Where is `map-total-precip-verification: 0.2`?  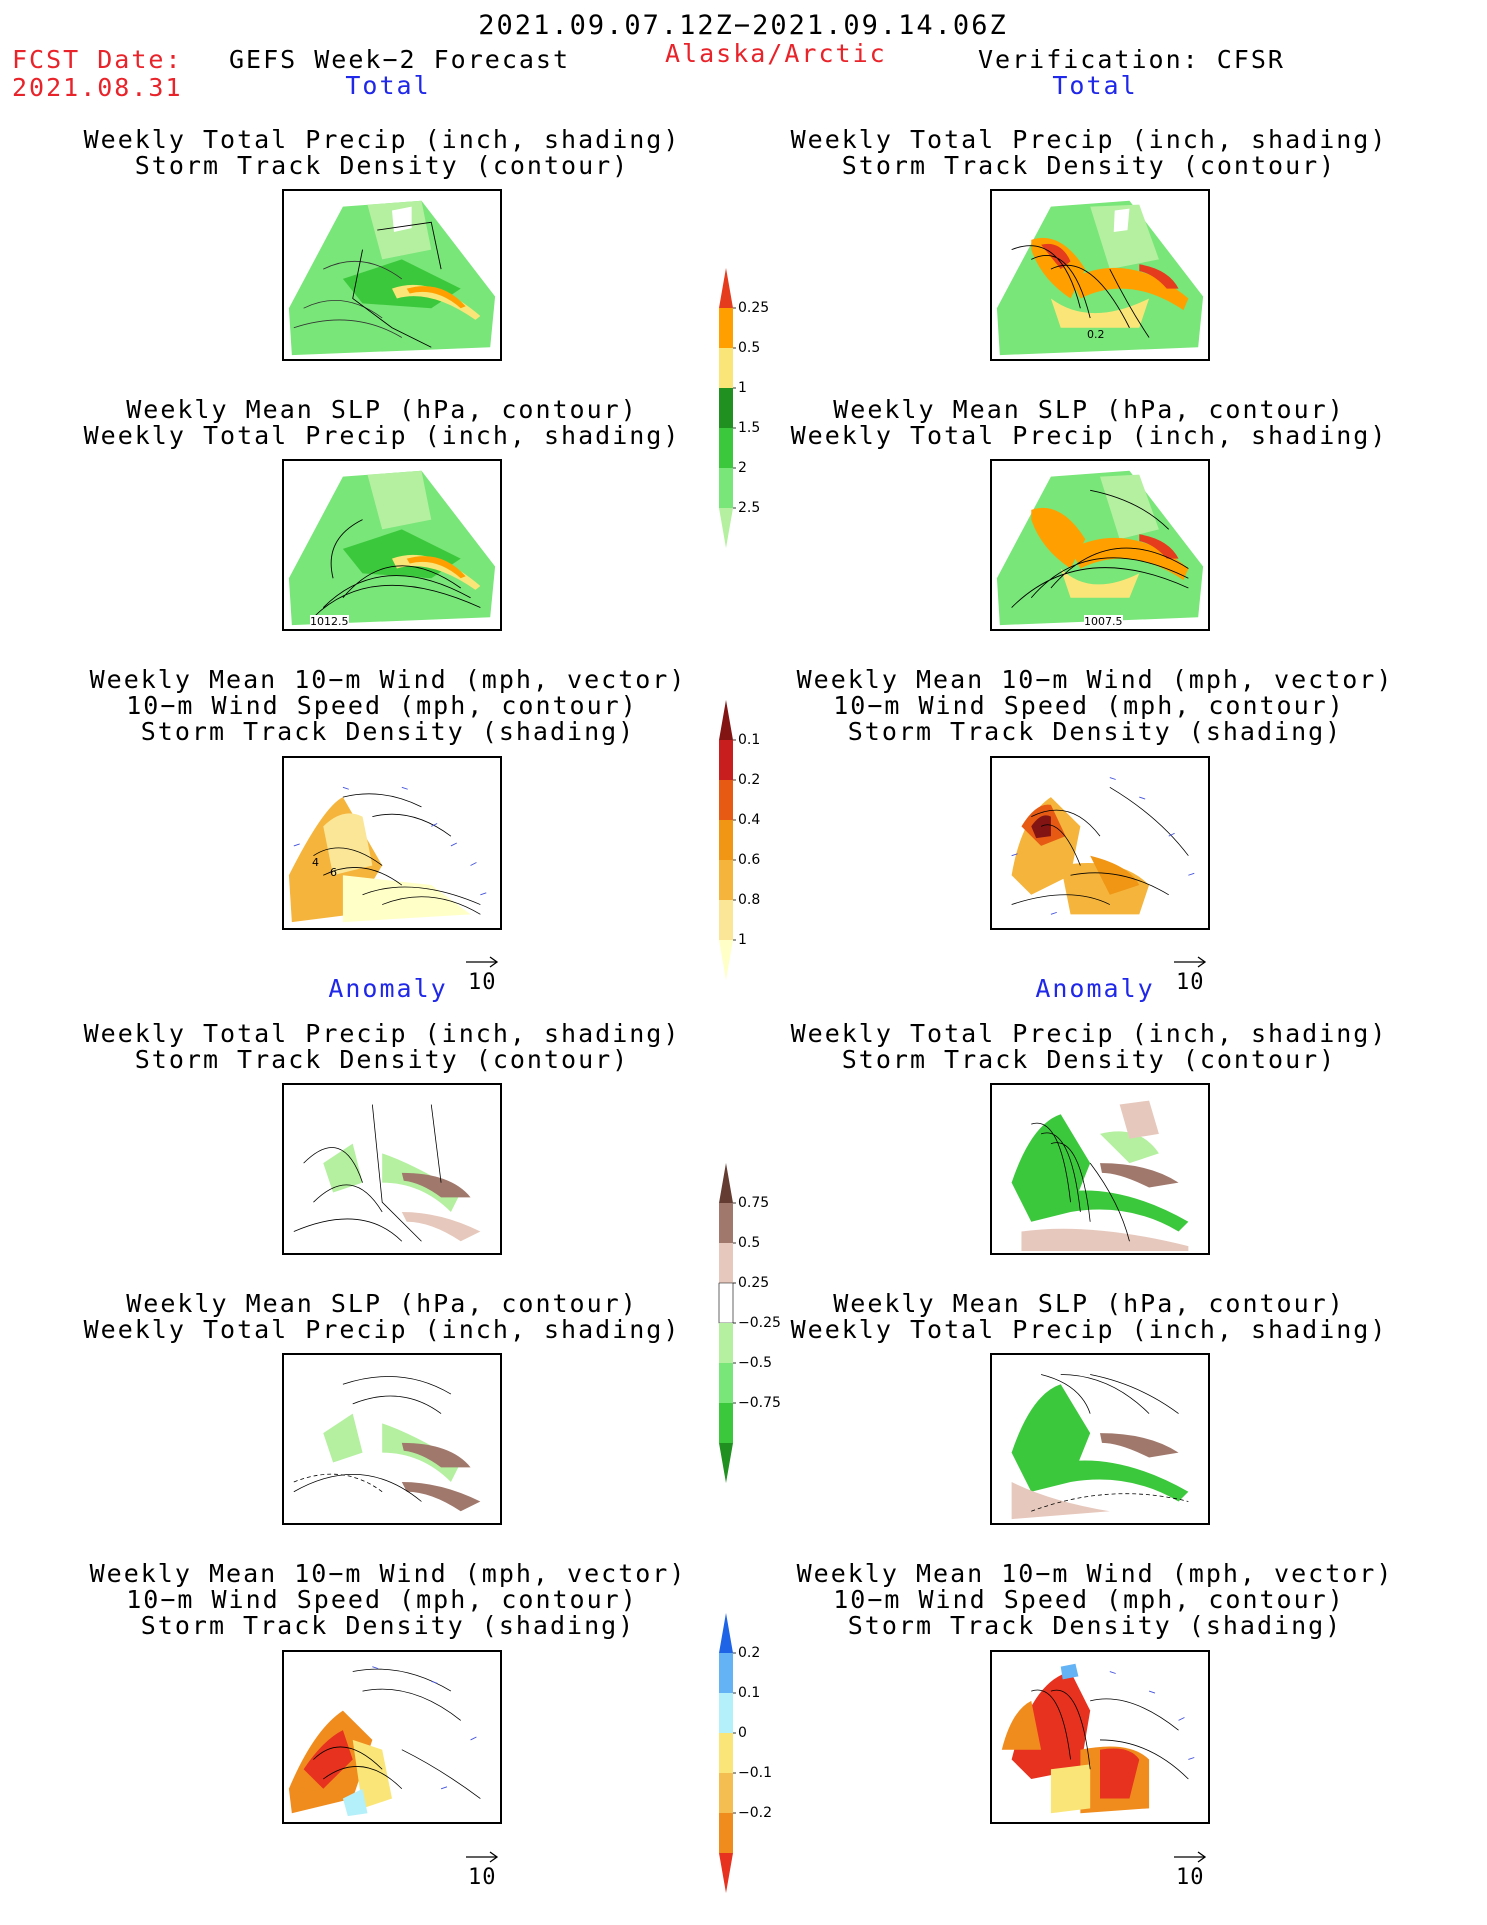 map-total-precip-verification: 0.2 is located at coordinates (1100, 275).